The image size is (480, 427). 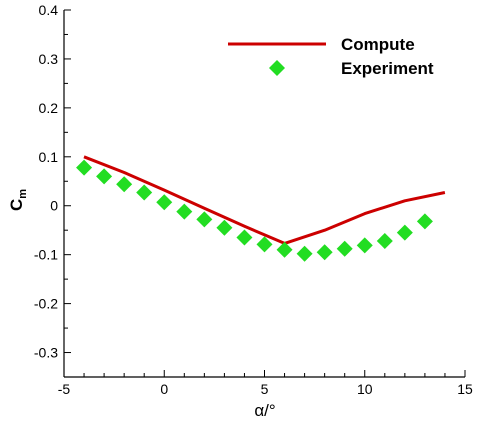 I want to click on y-tick-label: -0.3, so click(x=46, y=353).